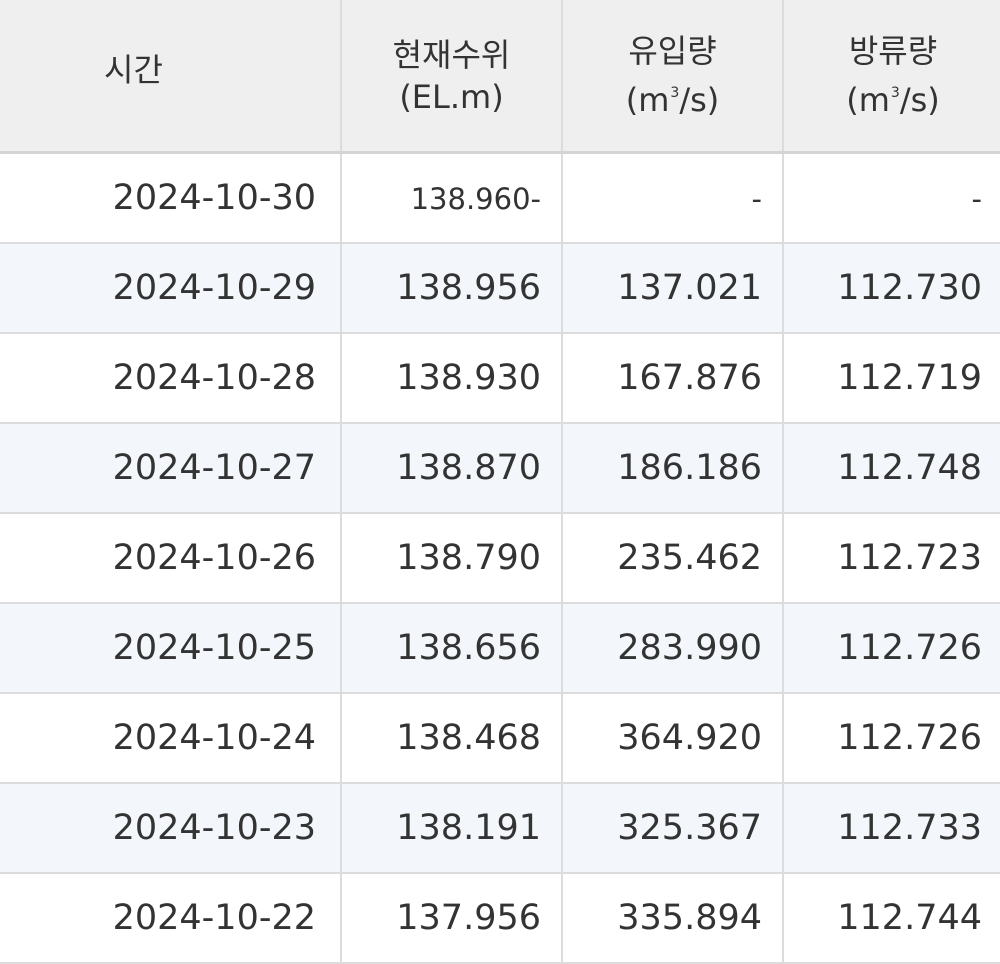  What do you see at coordinates (893, 51) in the screenshot?
I see `header-outflow-label: 방류량` at bounding box center [893, 51].